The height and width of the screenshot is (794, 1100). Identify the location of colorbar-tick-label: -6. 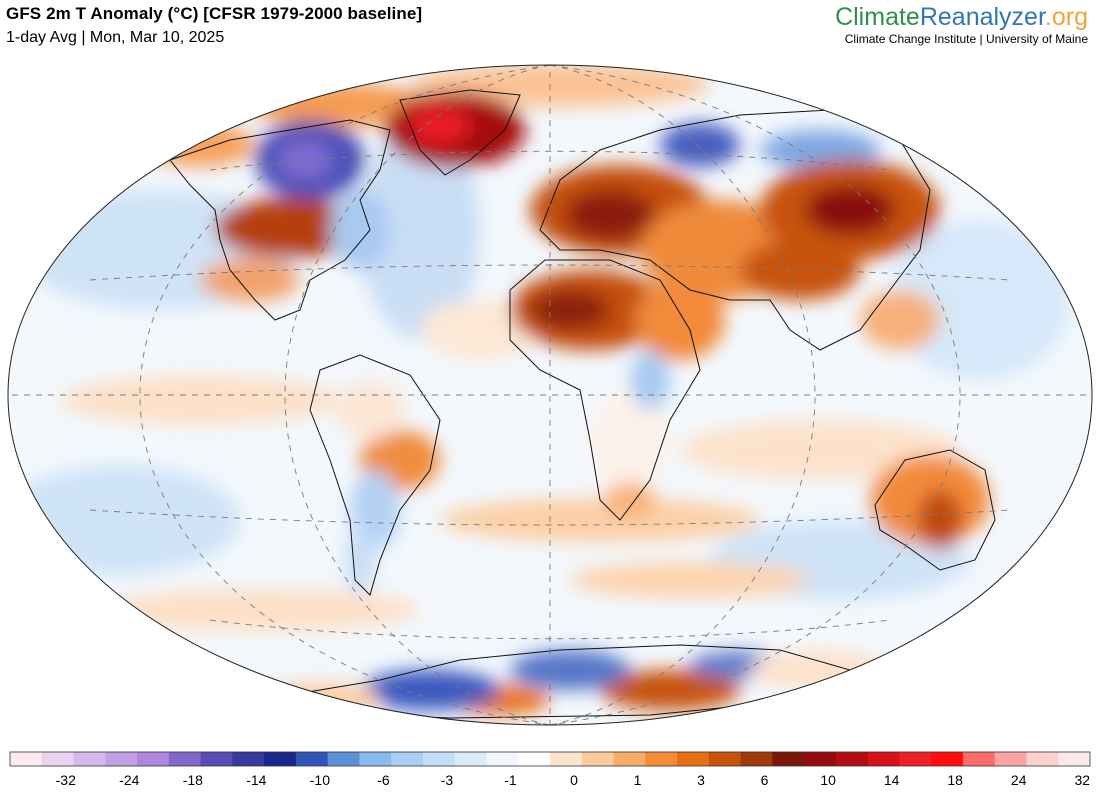
(383, 780).